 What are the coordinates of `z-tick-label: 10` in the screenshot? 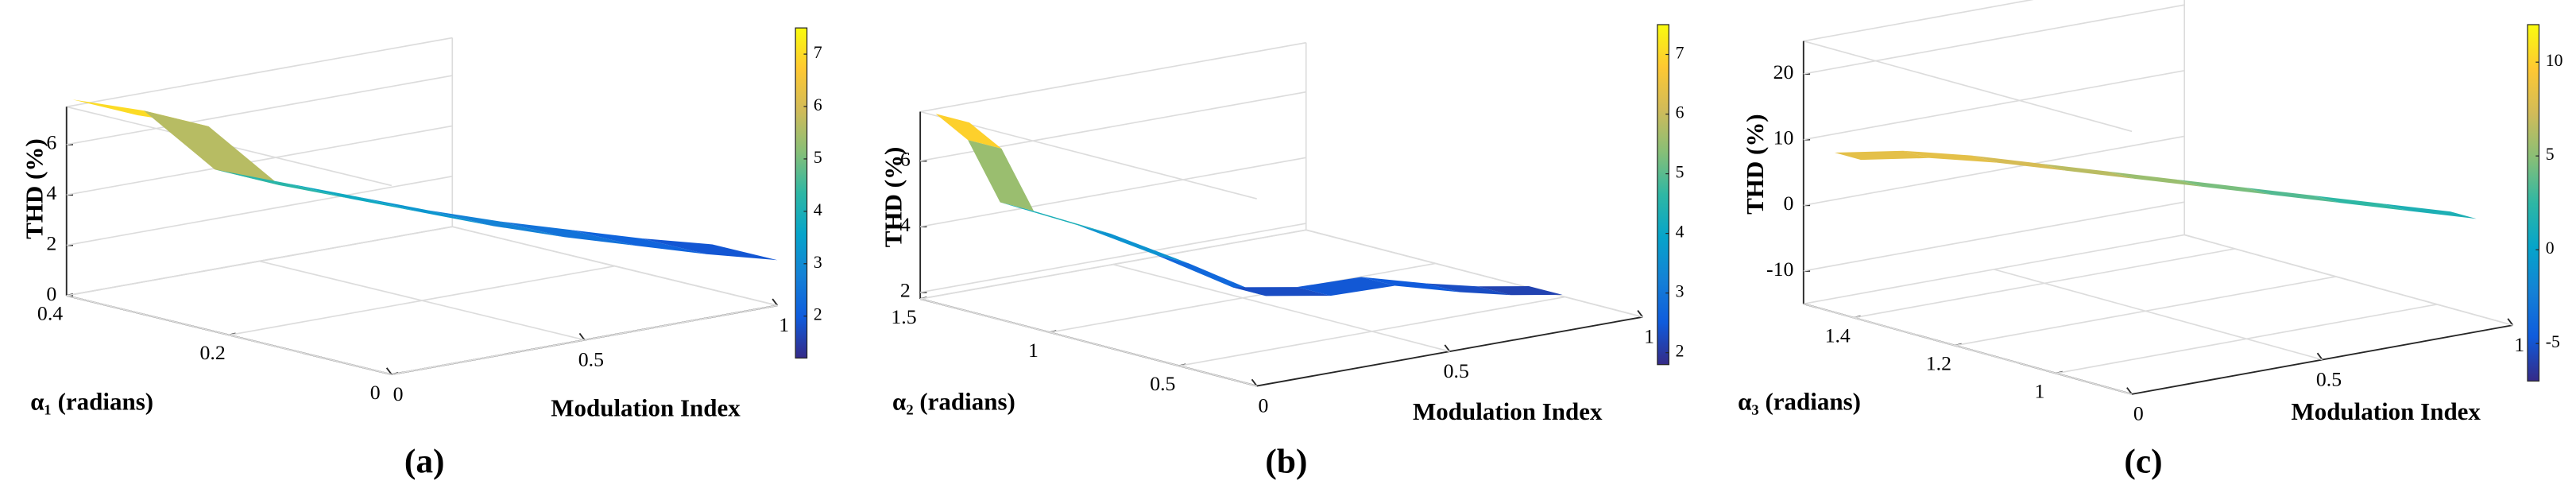 It's located at (1784, 137).